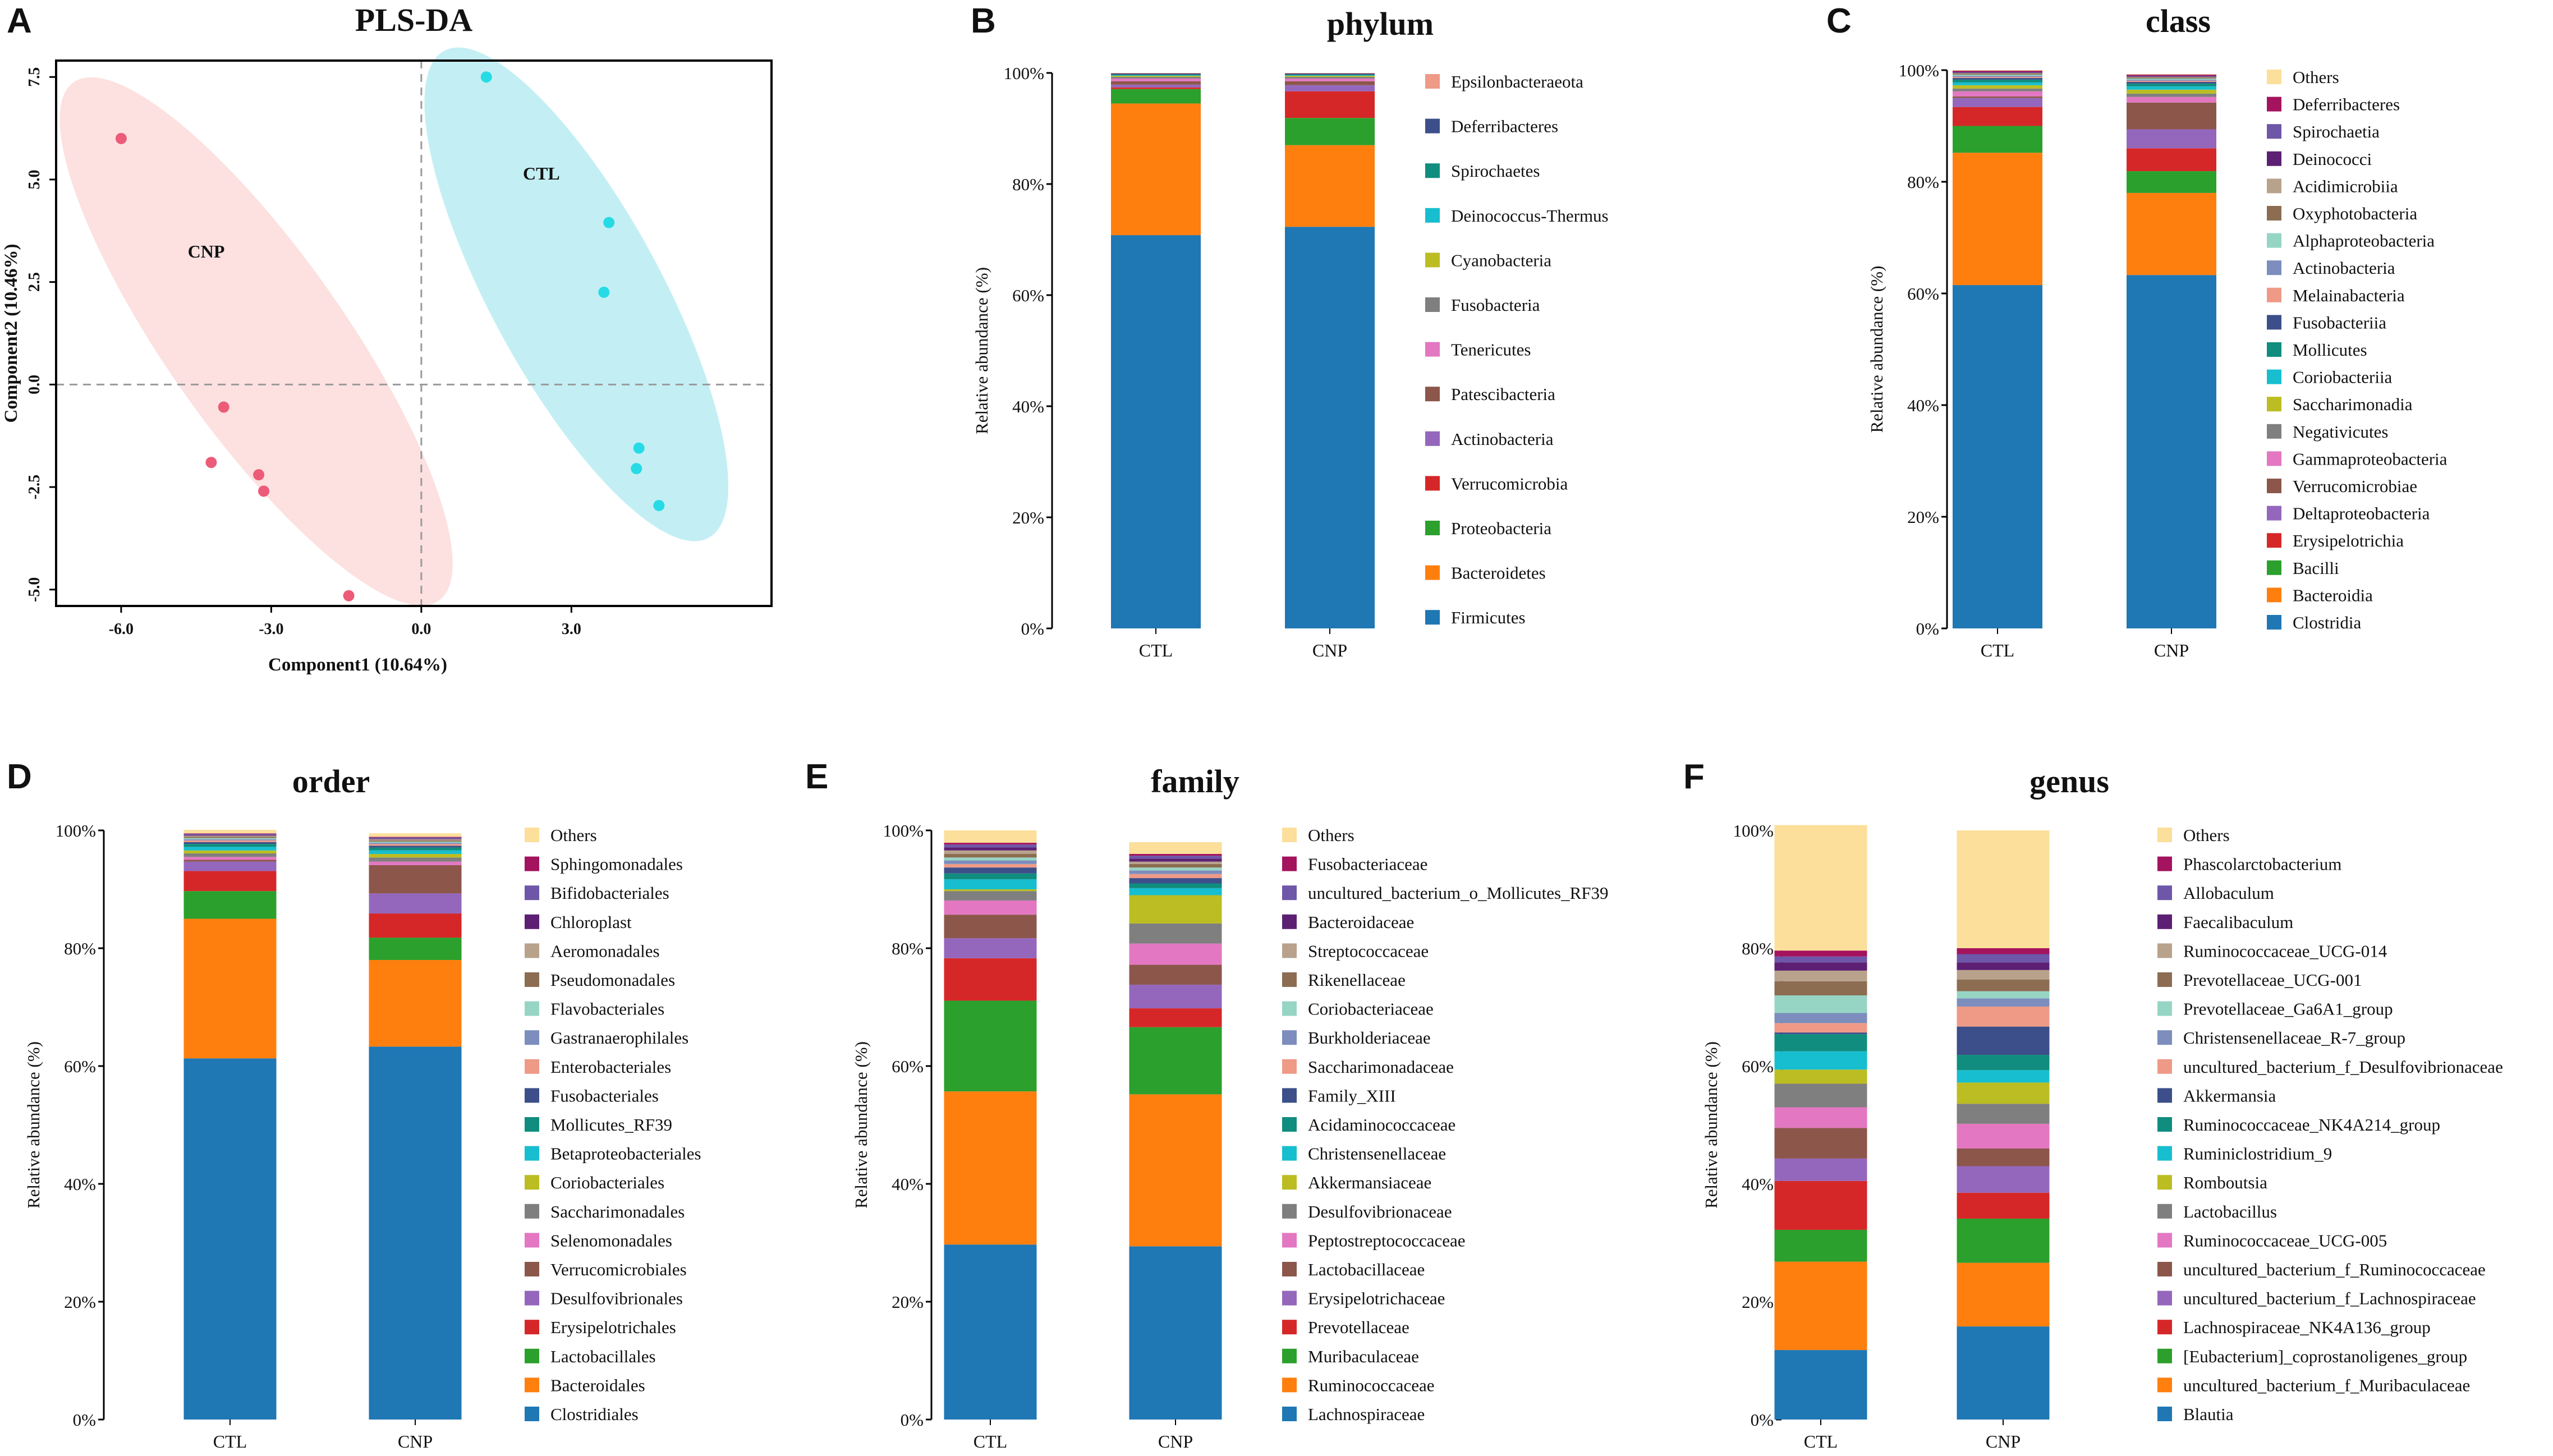  I want to click on legend-label: Firmicutes, so click(1488, 617).